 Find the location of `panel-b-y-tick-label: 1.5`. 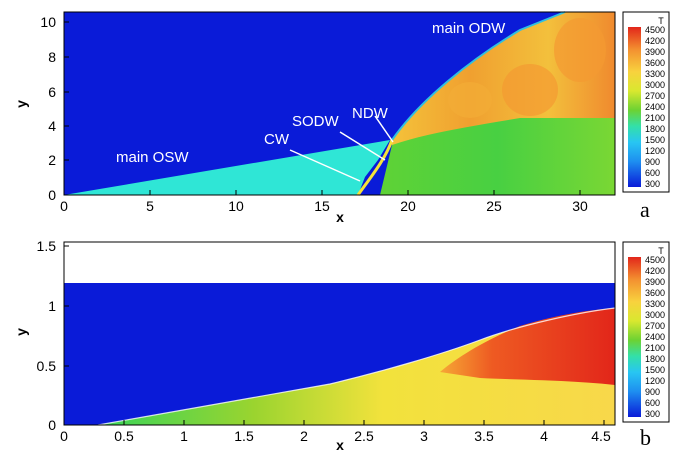

panel-b-y-tick-label: 1.5 is located at coordinates (47, 246).